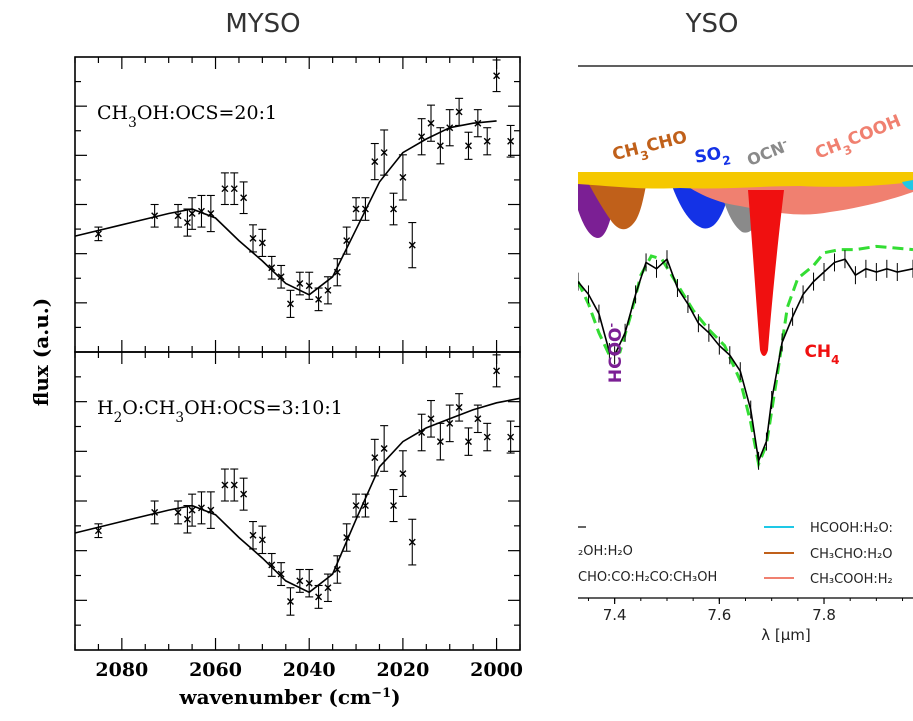 The image size is (913, 721). What do you see at coordinates (786, 635) in the screenshot?
I see `yso-xlabel: λ [μm]` at bounding box center [786, 635].